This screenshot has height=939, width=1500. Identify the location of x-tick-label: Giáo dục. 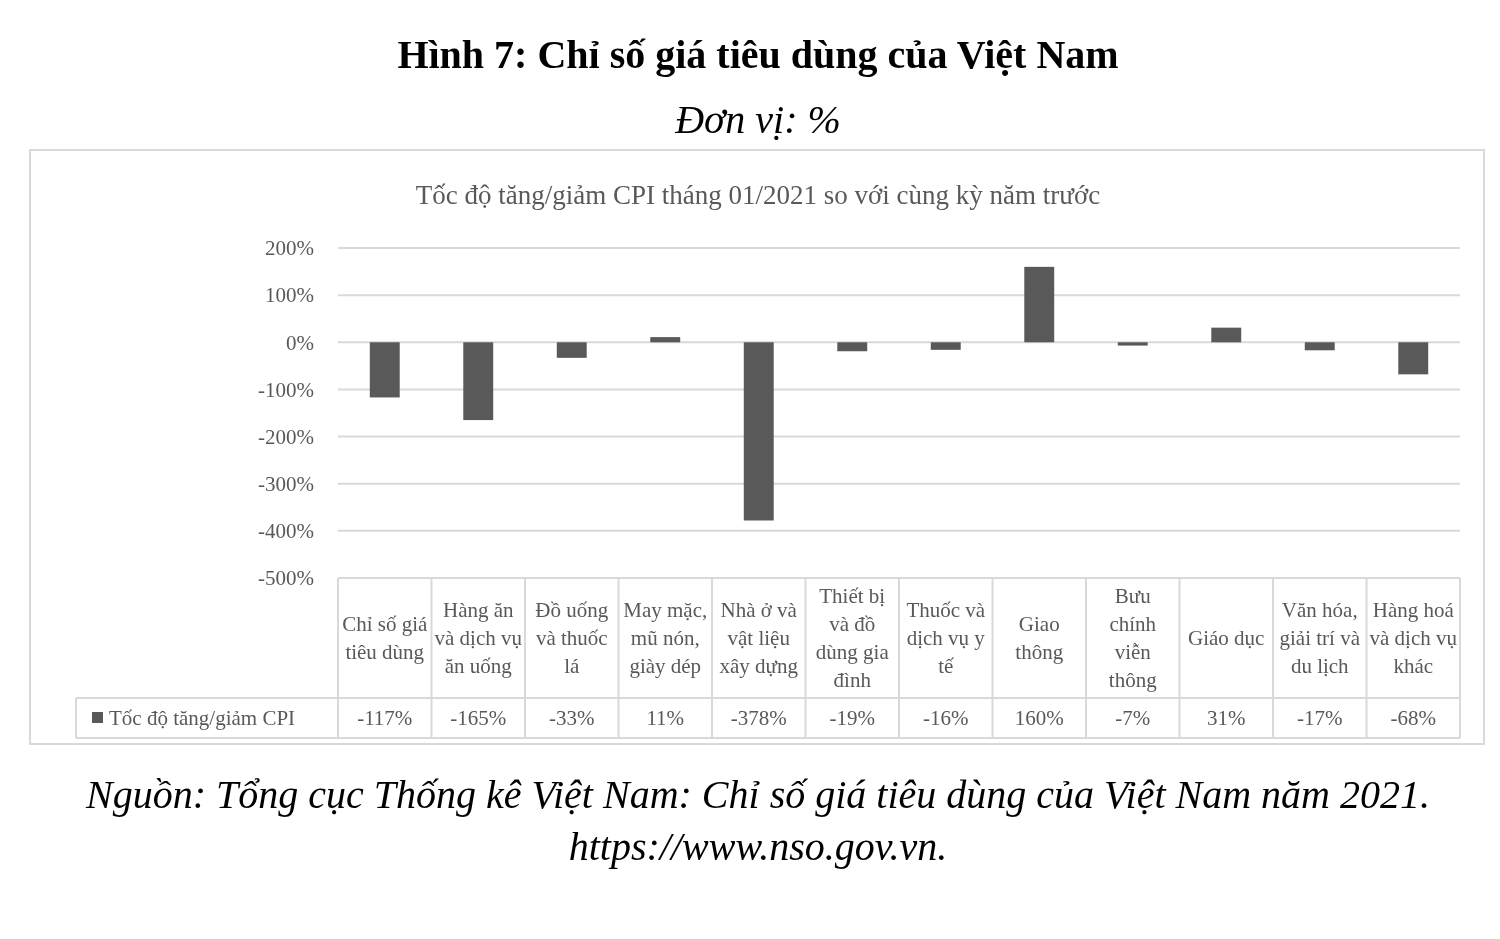
(1226, 638).